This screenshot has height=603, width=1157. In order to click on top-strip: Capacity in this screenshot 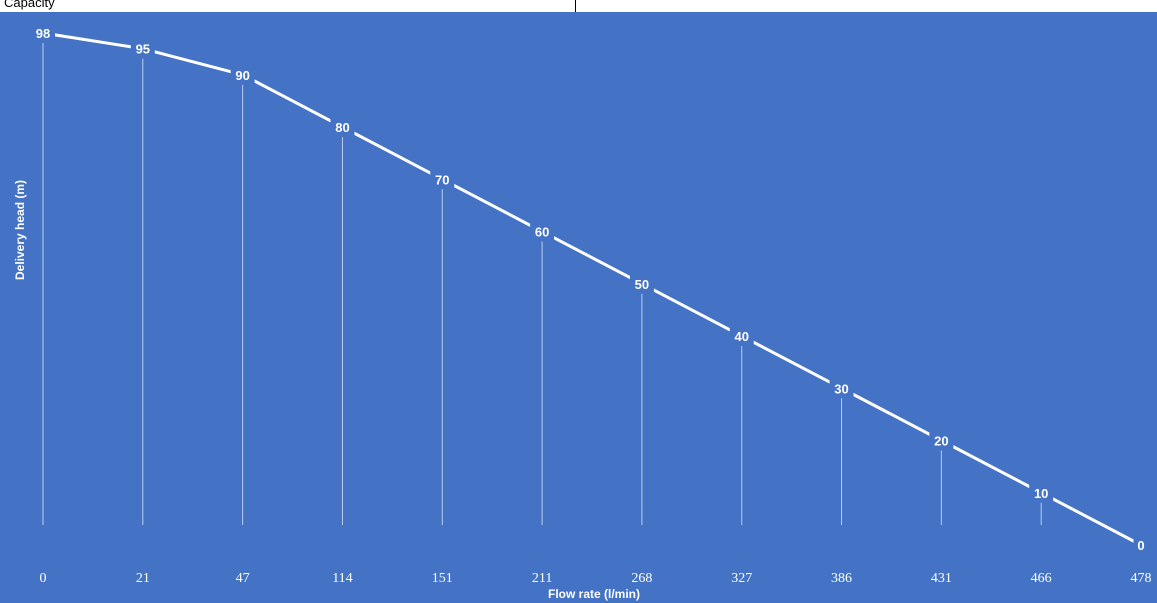, I will do `click(578, 6)`.